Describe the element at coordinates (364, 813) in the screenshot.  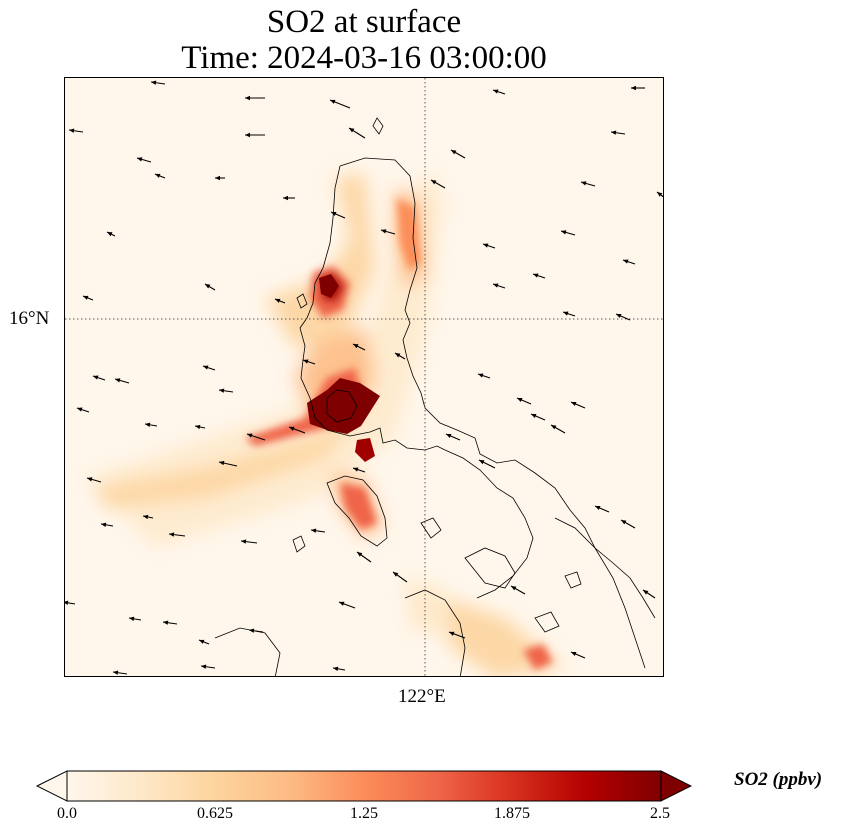
I see `colorbar-tick-2: 1.25` at that location.